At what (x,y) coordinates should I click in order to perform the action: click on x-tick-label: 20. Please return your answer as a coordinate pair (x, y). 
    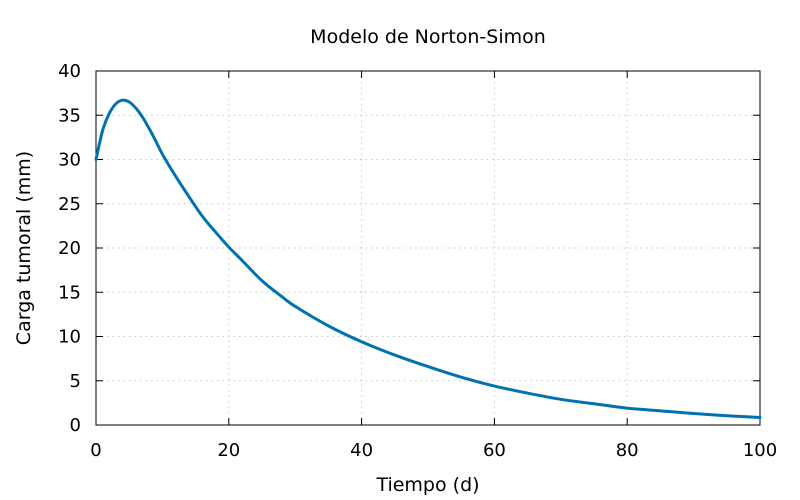
    Looking at the image, I should click on (228, 450).